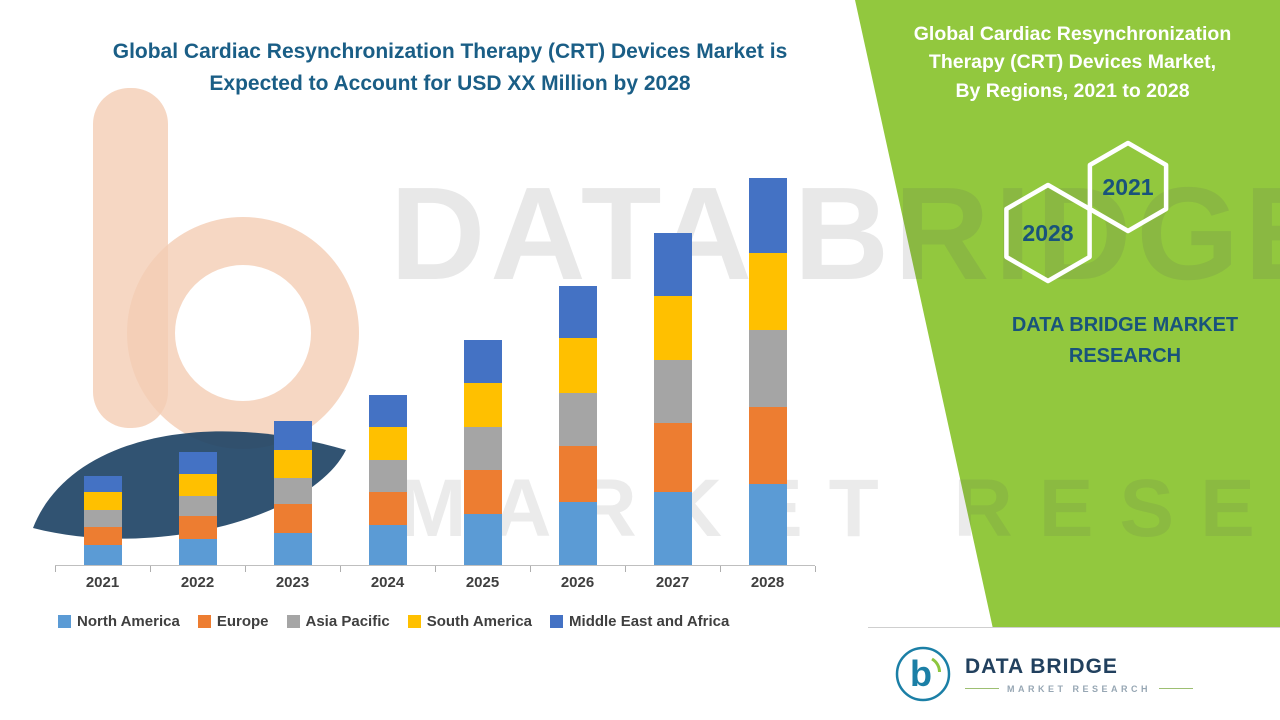  What do you see at coordinates (242, 621) in the screenshot?
I see `legend-label: Europe` at bounding box center [242, 621].